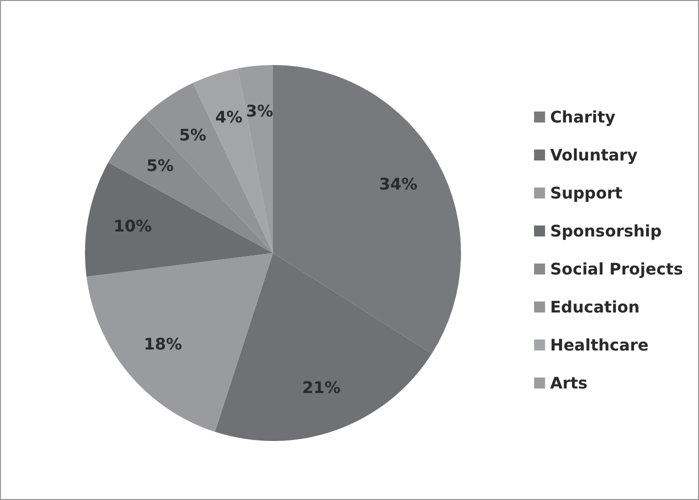 The image size is (699, 500). I want to click on legend-label: Social Projects, so click(616, 269).